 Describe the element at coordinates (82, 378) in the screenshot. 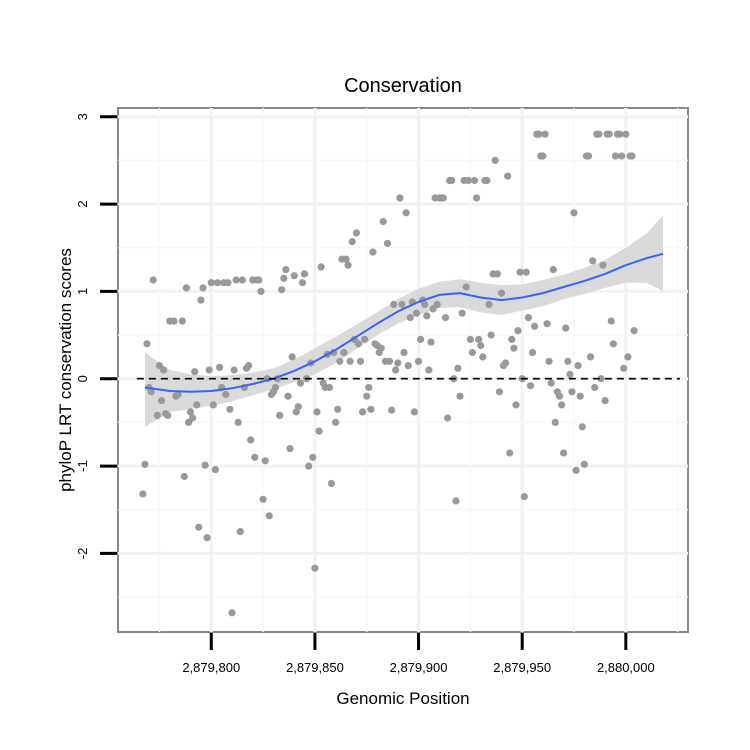

I see `y-tick-label: 0` at that location.